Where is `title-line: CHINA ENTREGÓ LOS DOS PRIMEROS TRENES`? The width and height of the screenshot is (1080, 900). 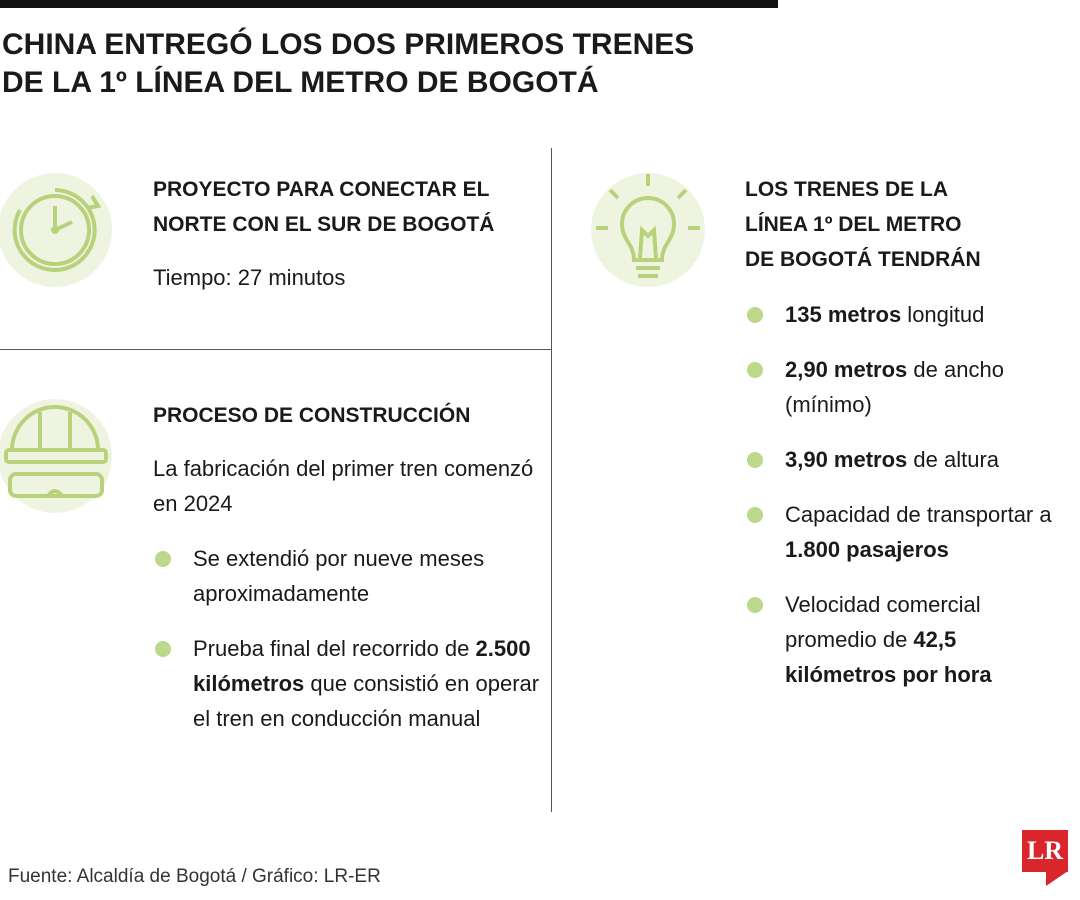 title-line: CHINA ENTREGÓ LOS DOS PRIMEROS TRENES is located at coordinates (348, 44).